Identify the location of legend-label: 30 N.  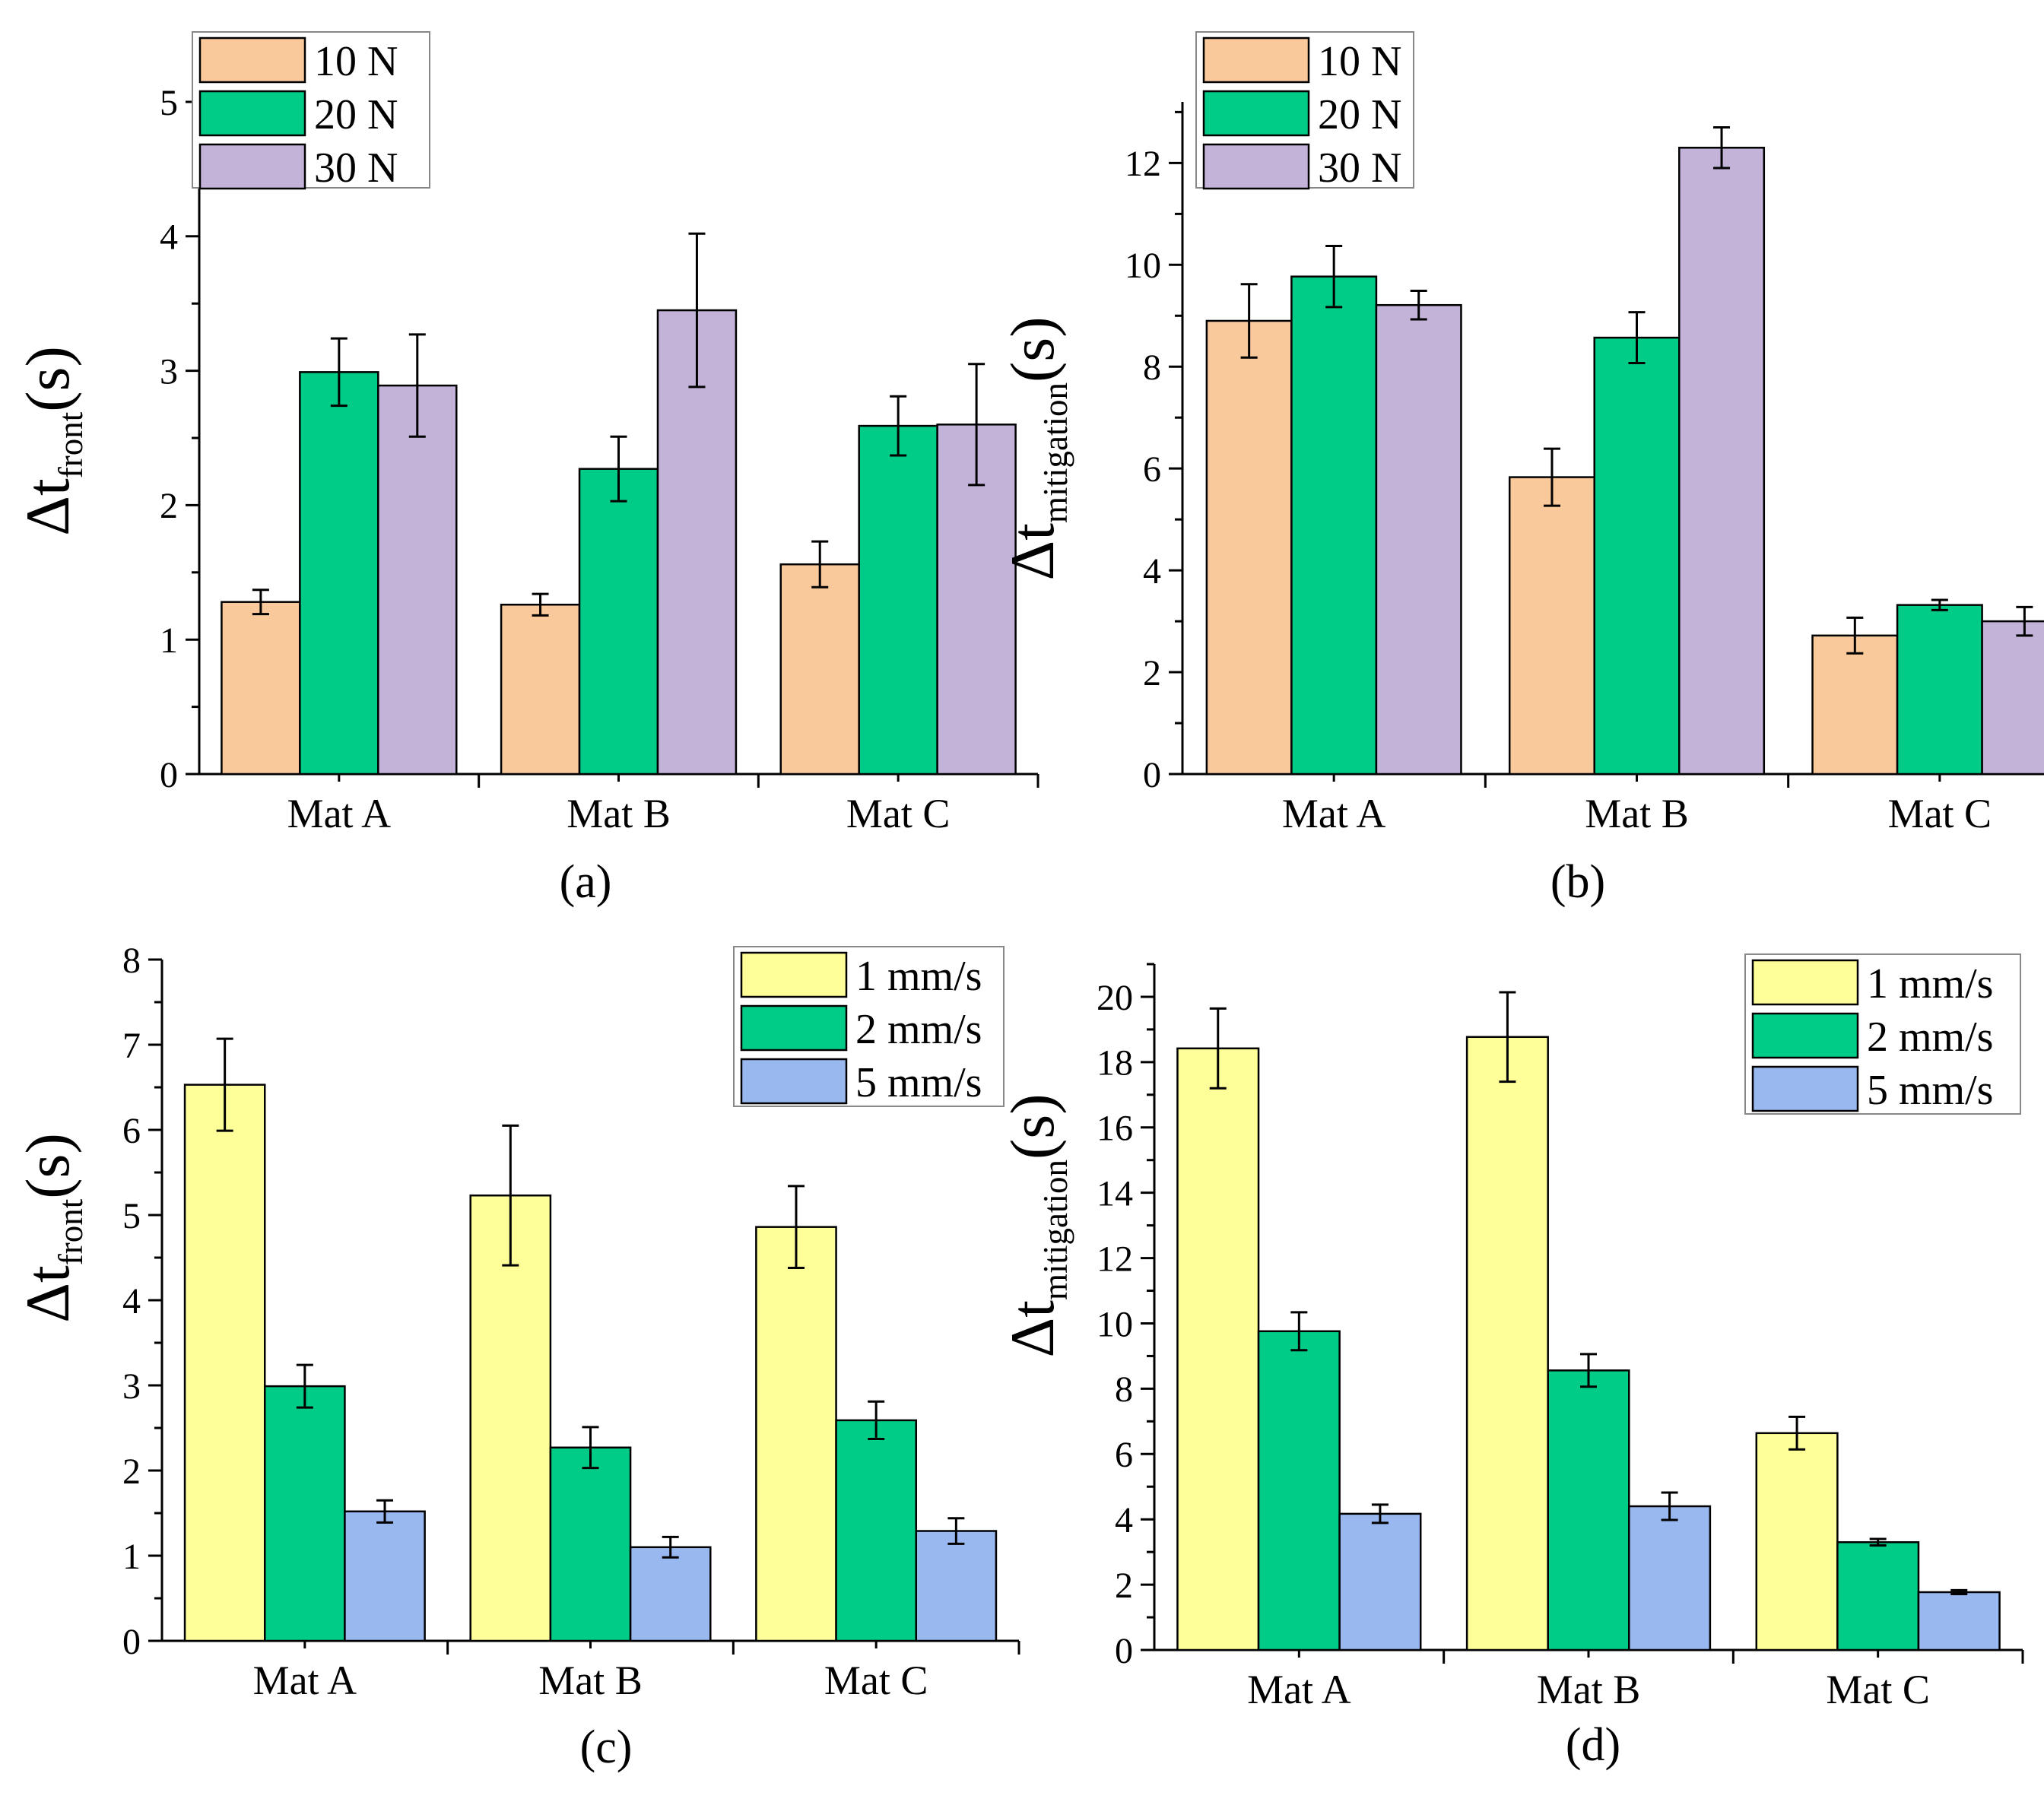
(1359, 168).